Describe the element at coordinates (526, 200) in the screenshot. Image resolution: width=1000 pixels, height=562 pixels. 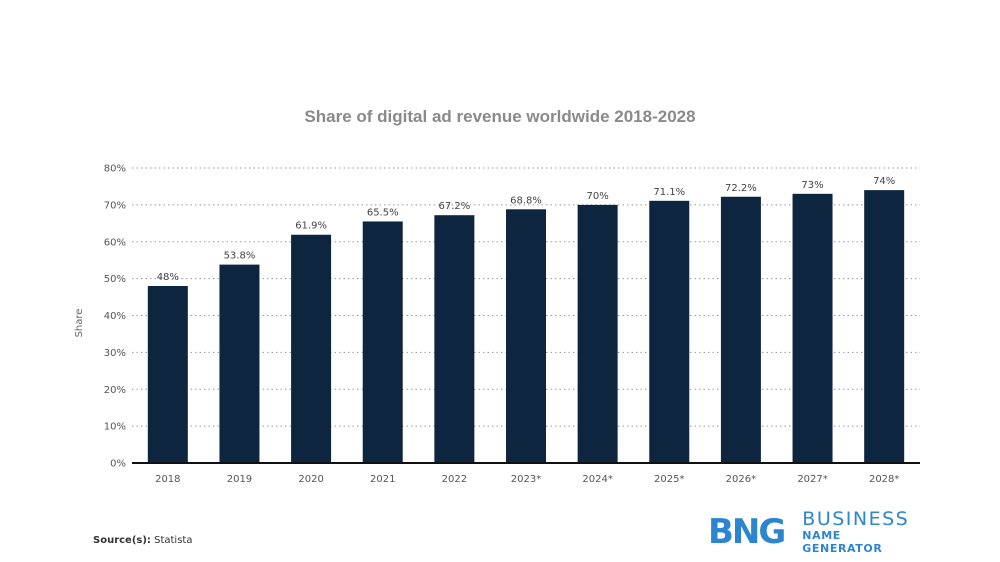
I see `data-label: 68.8%` at that location.